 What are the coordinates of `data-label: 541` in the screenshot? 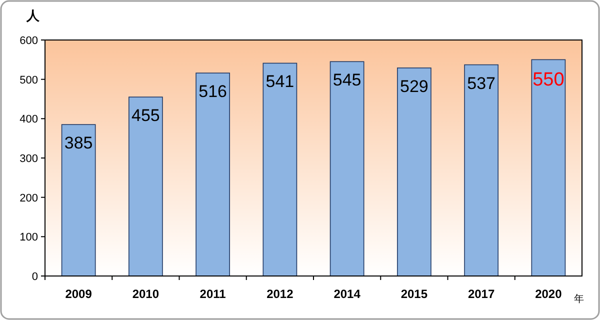 It's located at (280, 82).